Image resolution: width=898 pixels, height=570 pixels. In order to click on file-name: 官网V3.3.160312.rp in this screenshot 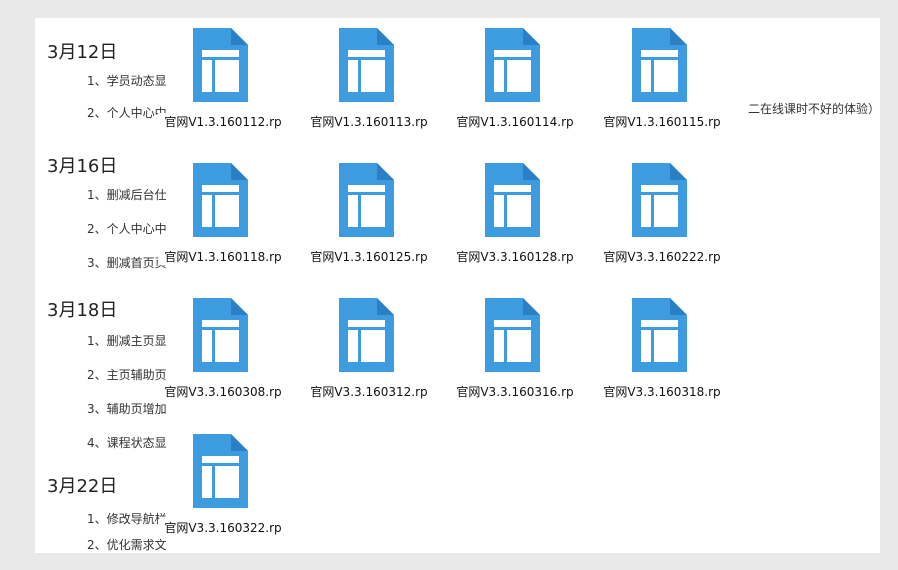, I will do `click(369, 391)`.